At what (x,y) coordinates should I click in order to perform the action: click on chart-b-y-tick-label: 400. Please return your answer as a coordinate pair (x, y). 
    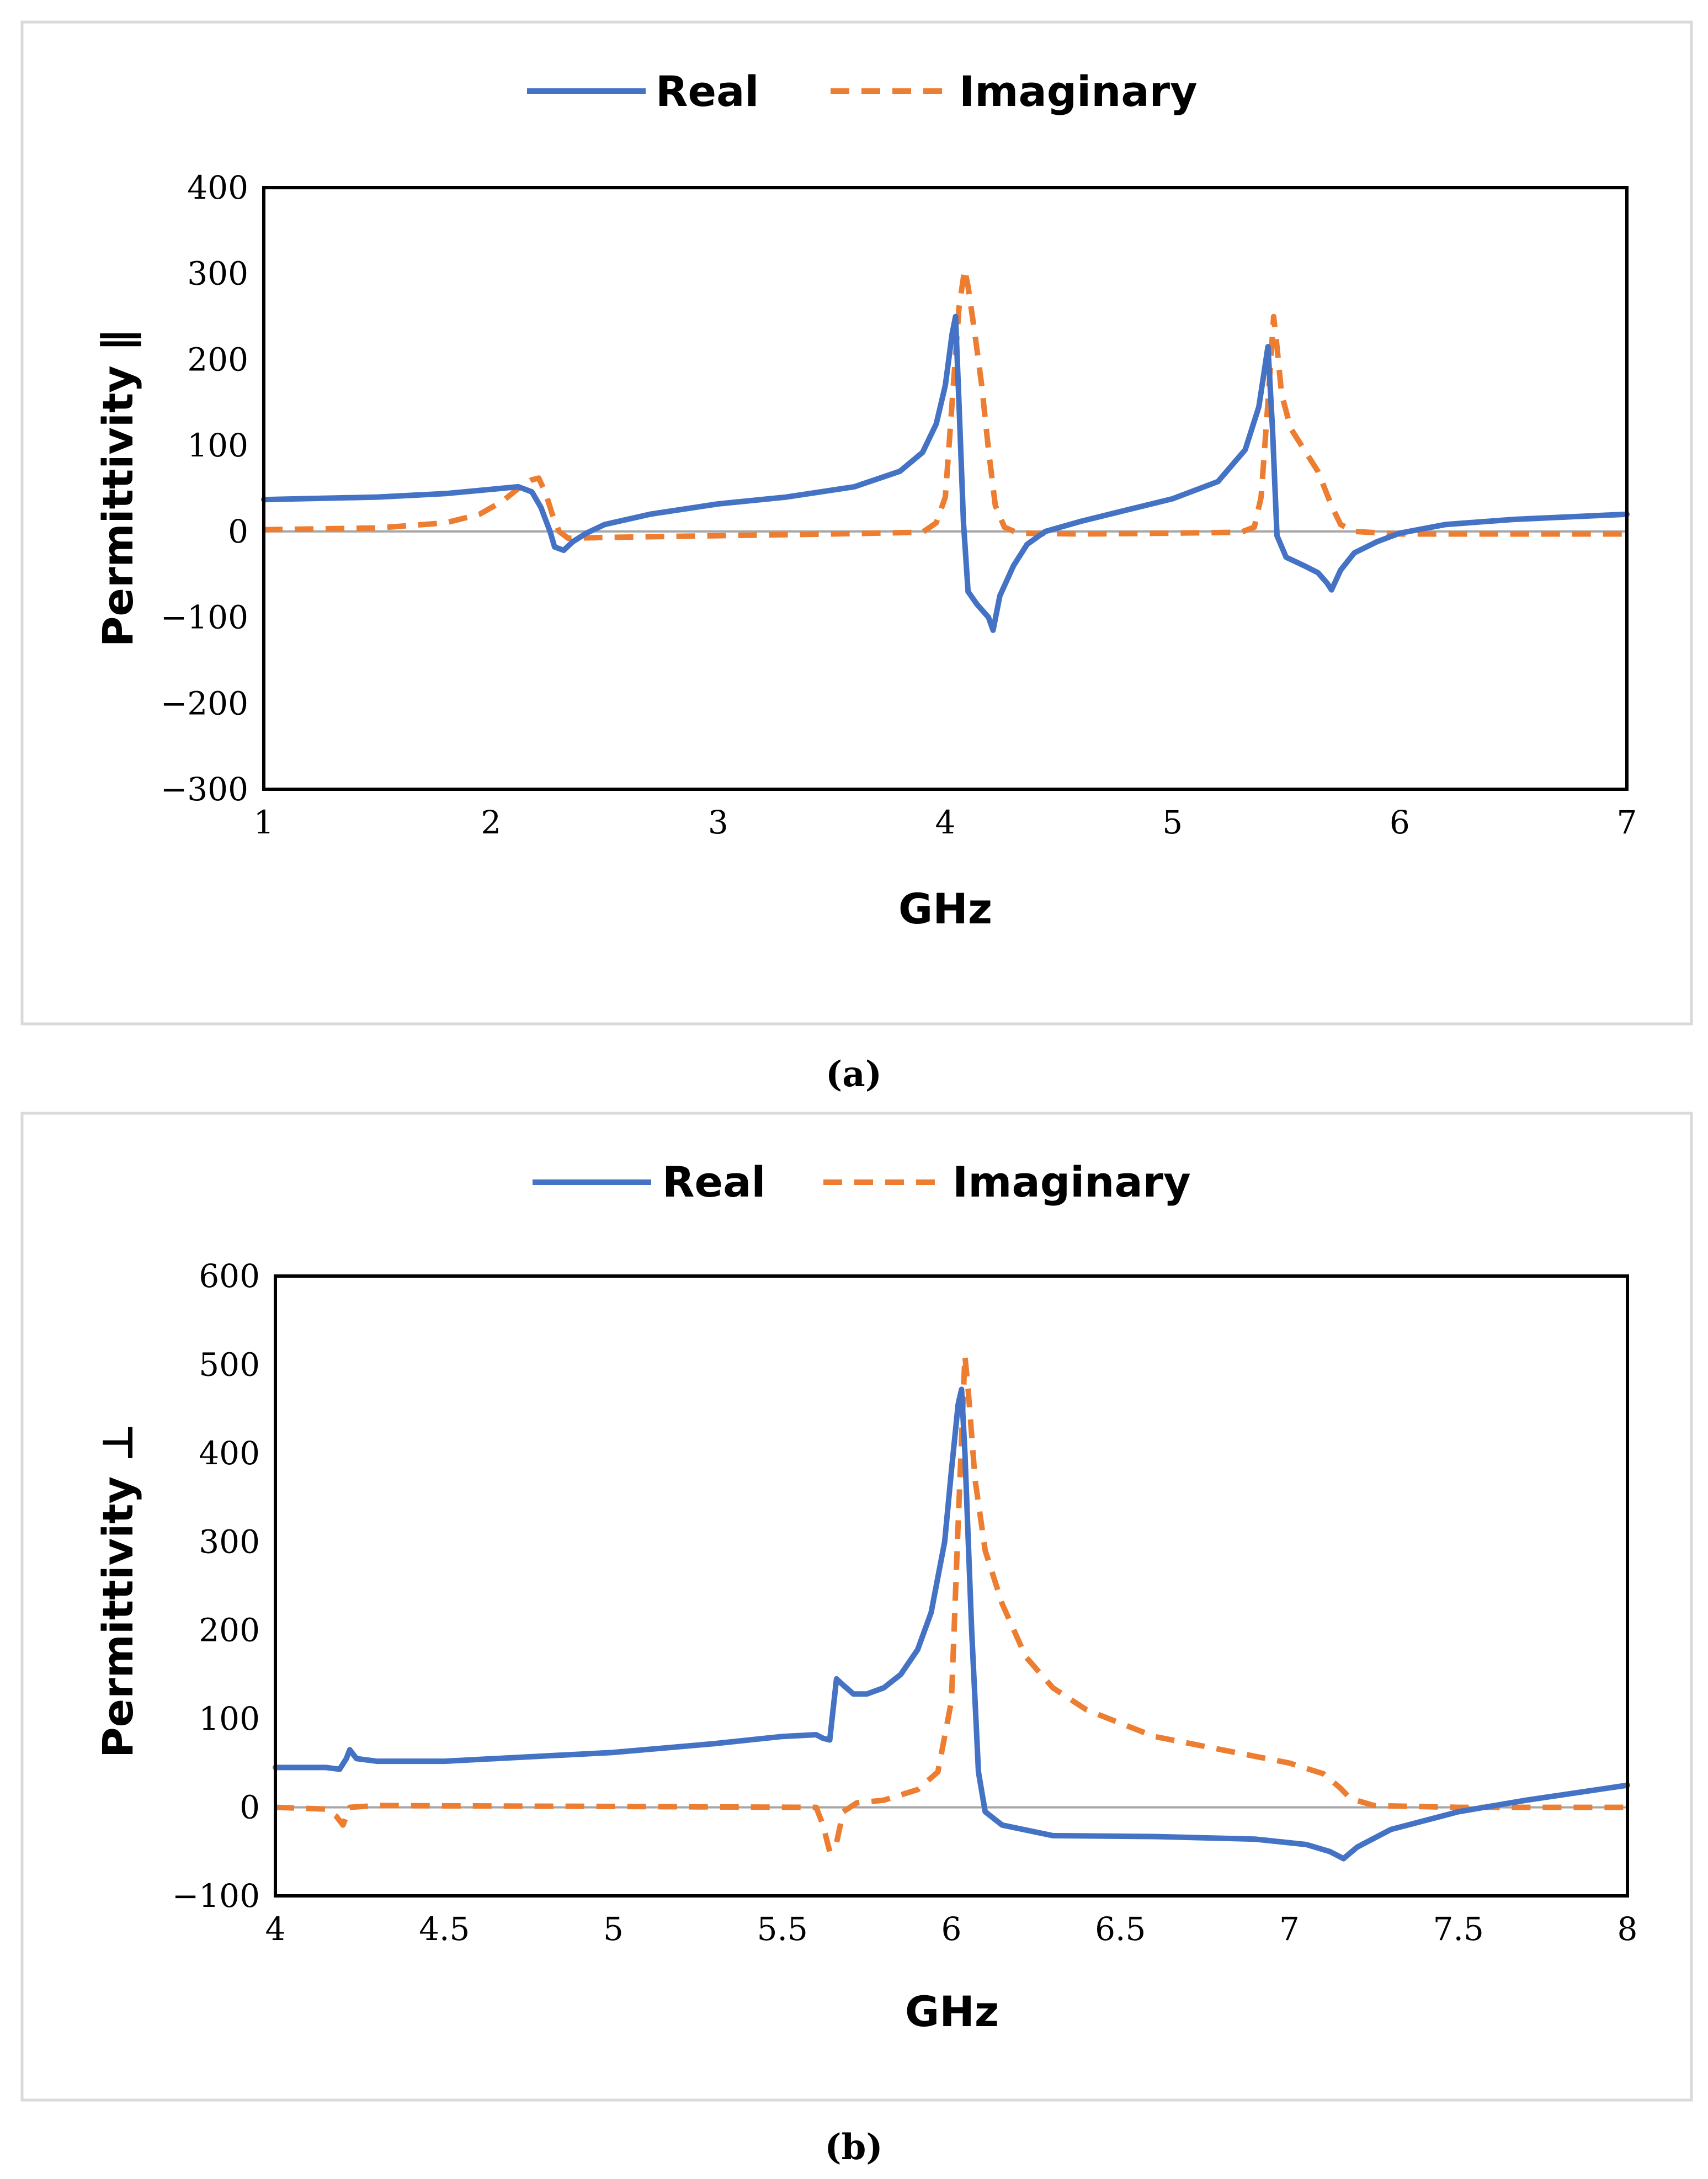
    Looking at the image, I should click on (230, 1453).